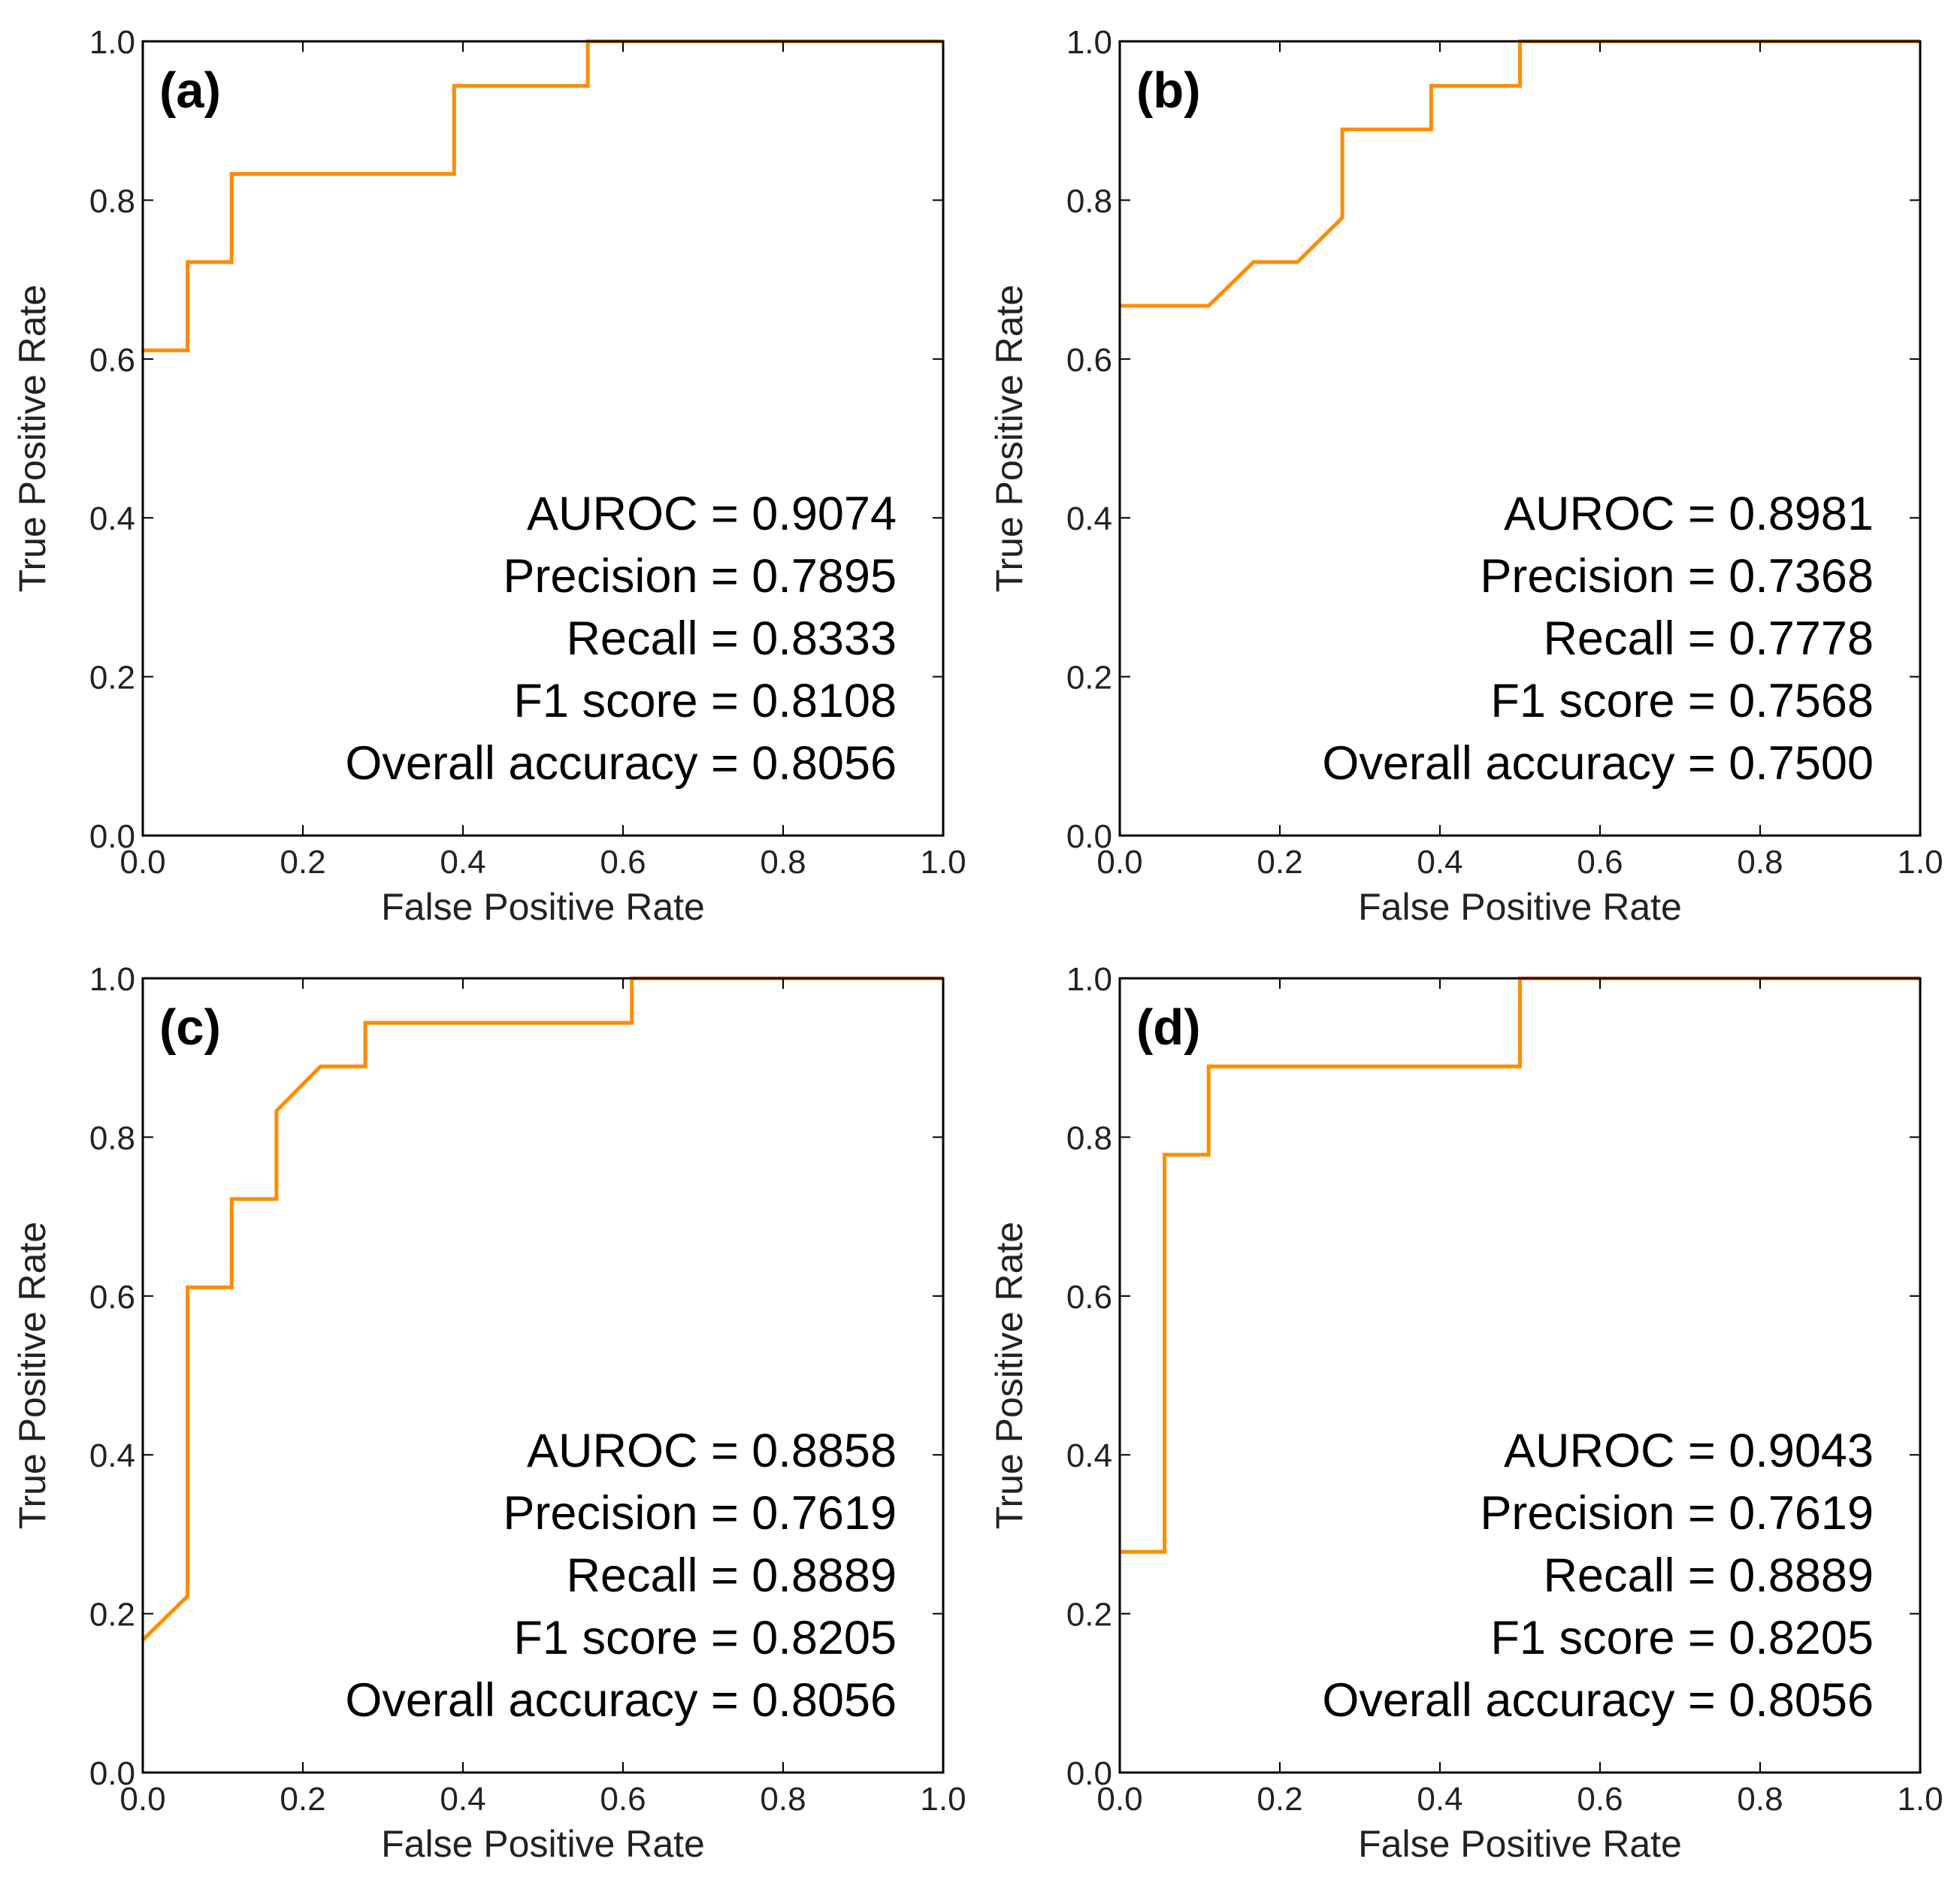 Image resolution: width=1960 pixels, height=1886 pixels. Describe the element at coordinates (1168, 90) in the screenshot. I see `panel-label: (b)` at that location.